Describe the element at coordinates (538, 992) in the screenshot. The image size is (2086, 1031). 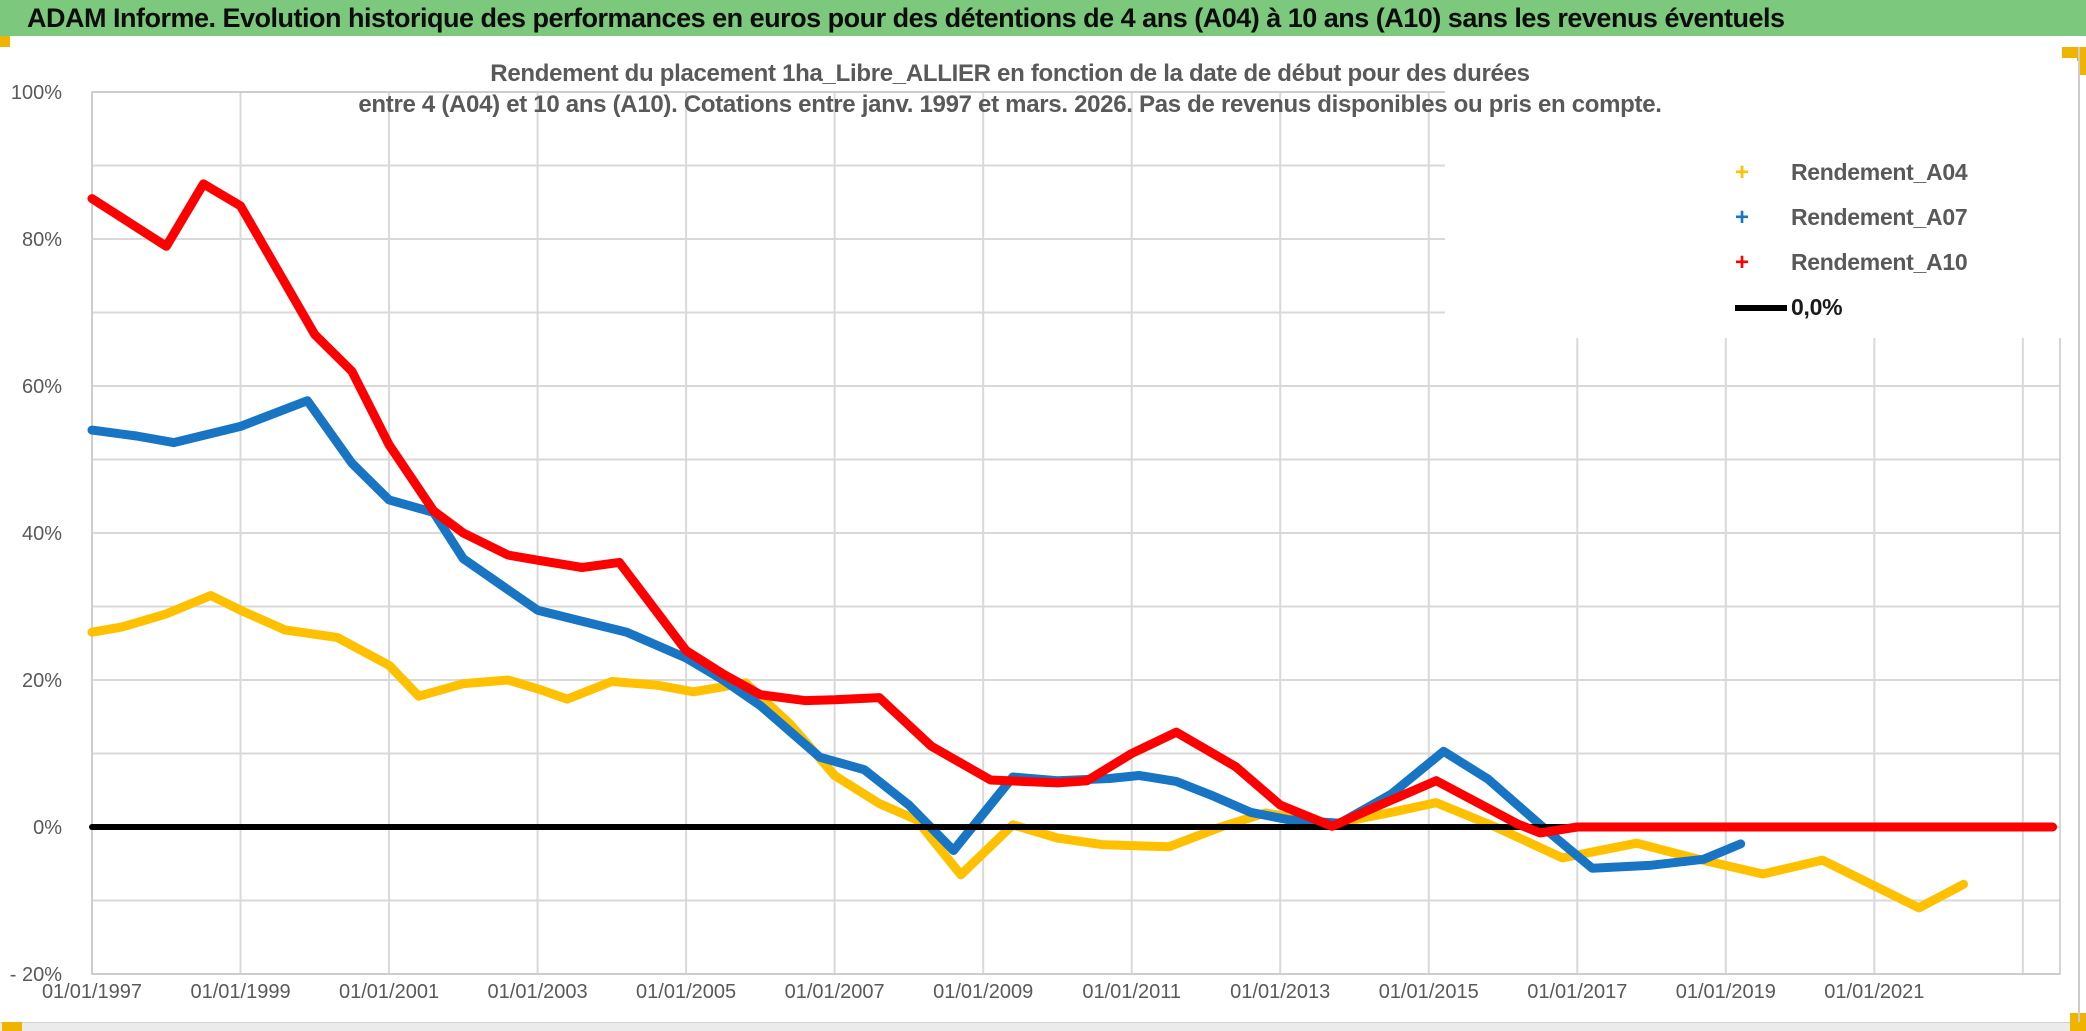
I see `x-tick-label: 01/01/2003` at that location.